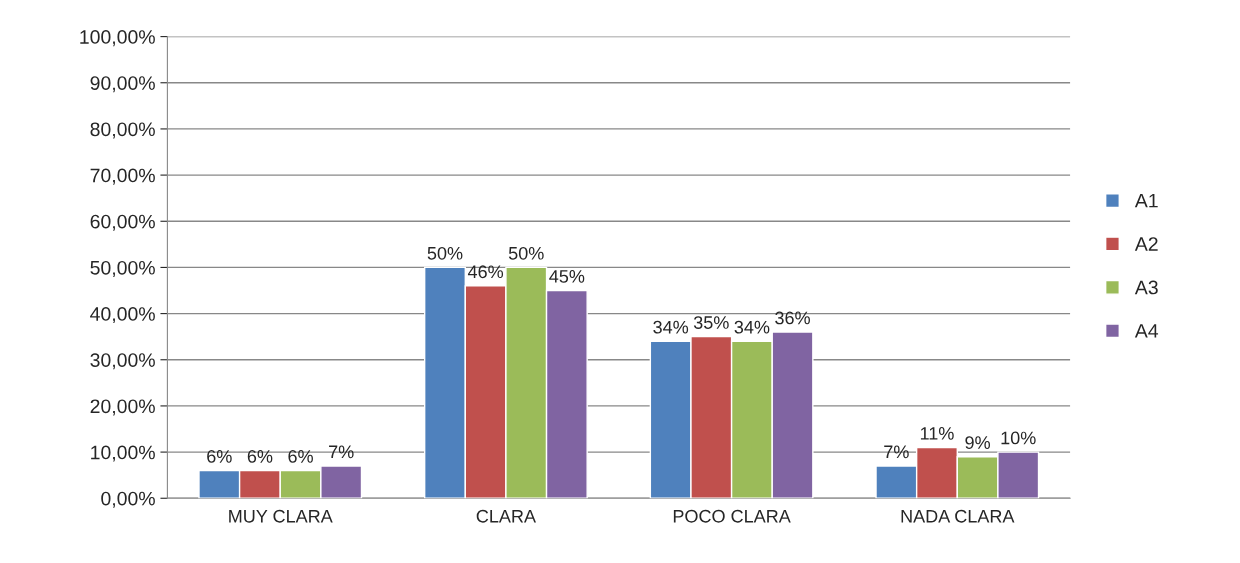  I want to click on data-label: 35%, so click(711, 322).